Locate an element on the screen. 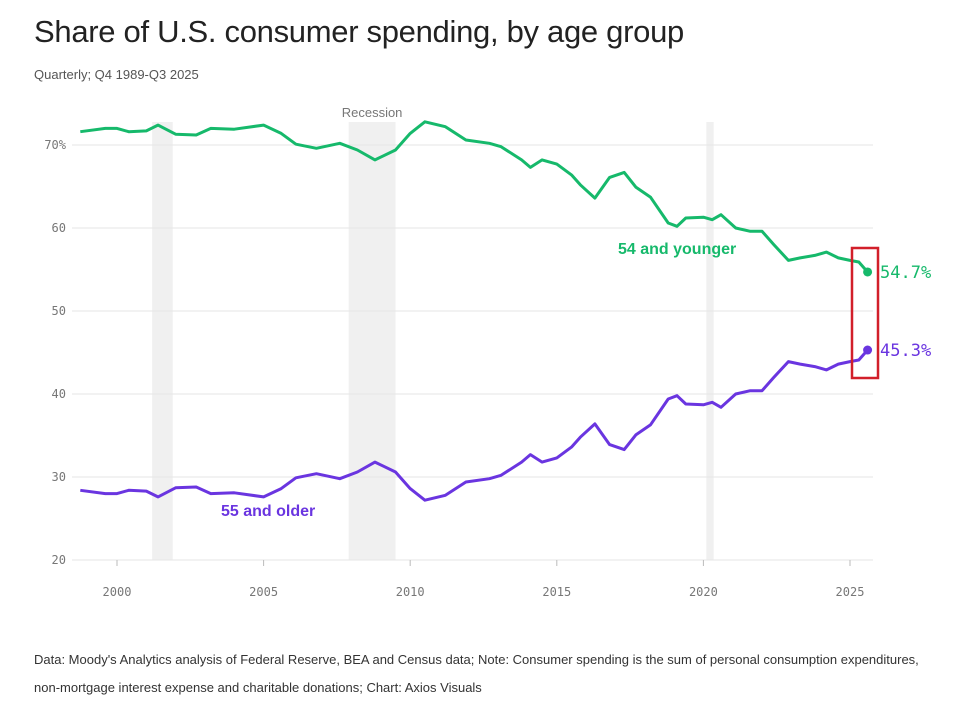 Image resolution: width=974 pixels, height=719 pixels. highlight-box is located at coordinates (865, 313).